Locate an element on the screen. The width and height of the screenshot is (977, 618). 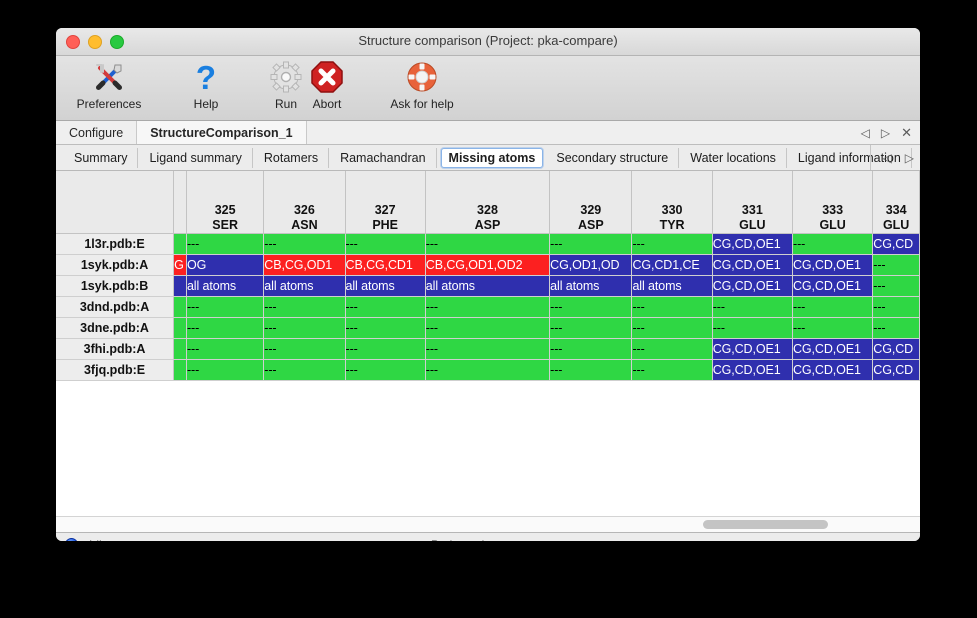
project-tab-structurecomparison-1: StructureComparison_1 is located at coordinates (222, 132).